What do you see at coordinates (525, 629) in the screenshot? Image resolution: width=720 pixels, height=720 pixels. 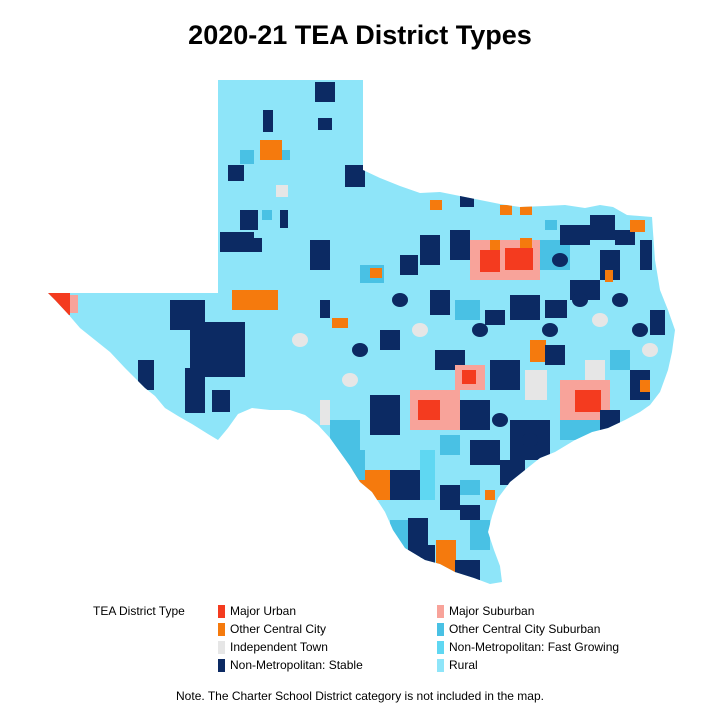 I see `legend-label: Other Central City Suburban` at bounding box center [525, 629].